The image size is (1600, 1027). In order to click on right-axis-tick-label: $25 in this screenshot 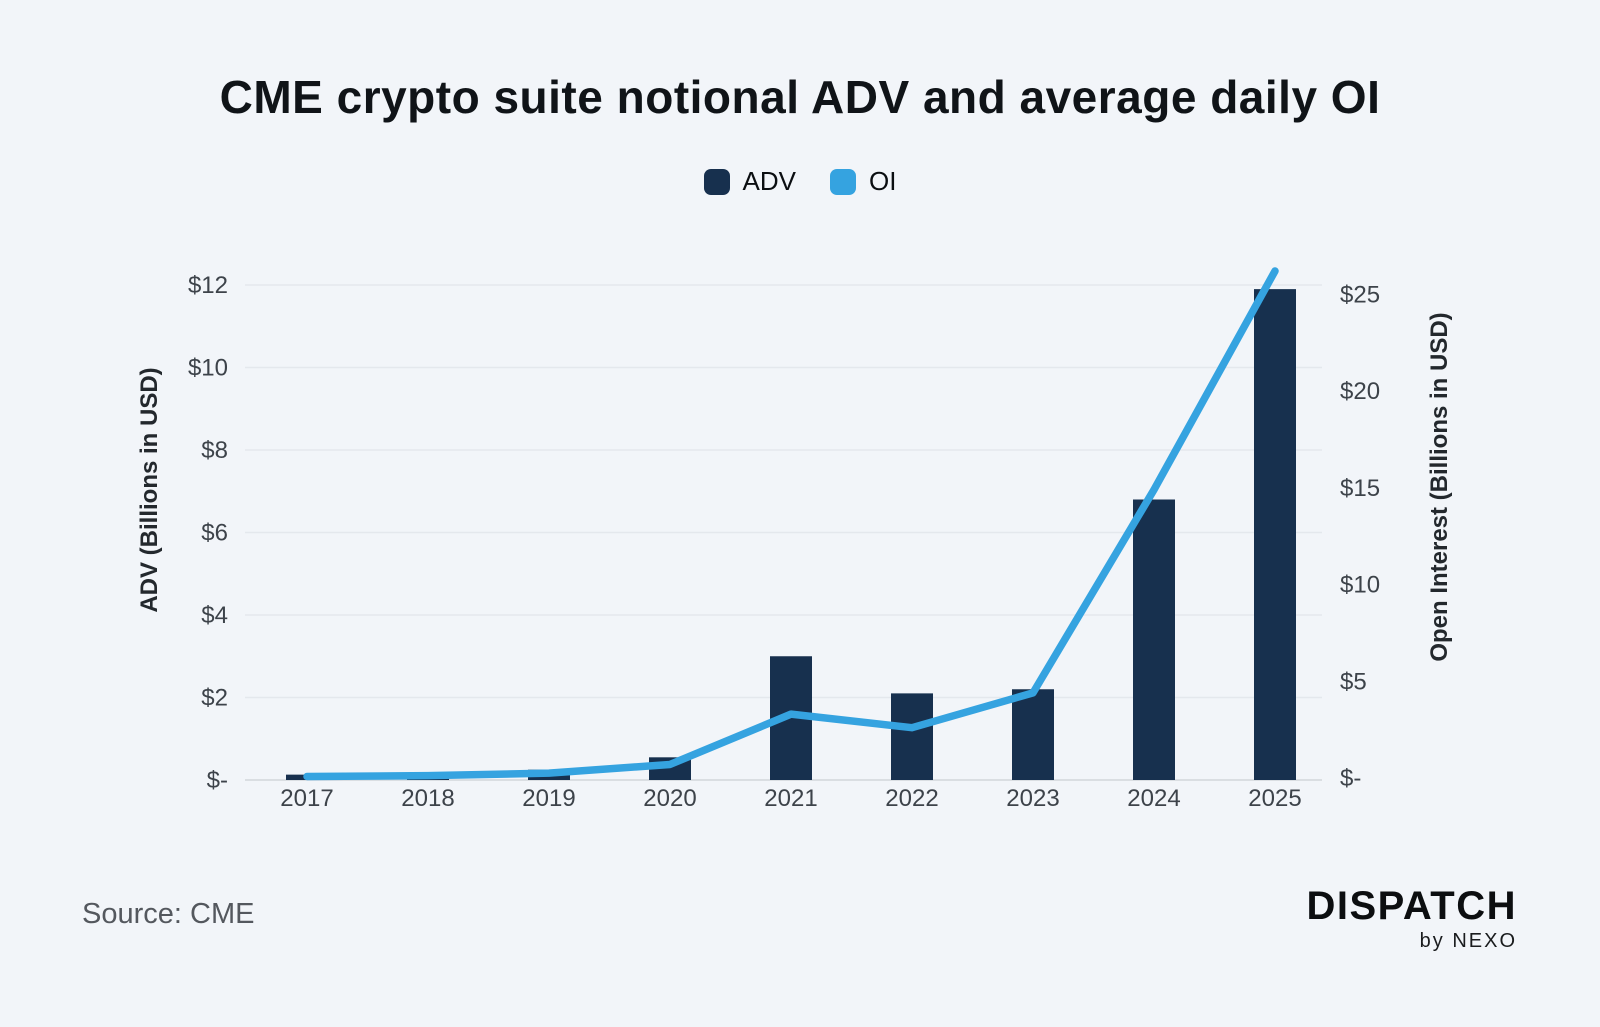, I will do `click(1360, 294)`.